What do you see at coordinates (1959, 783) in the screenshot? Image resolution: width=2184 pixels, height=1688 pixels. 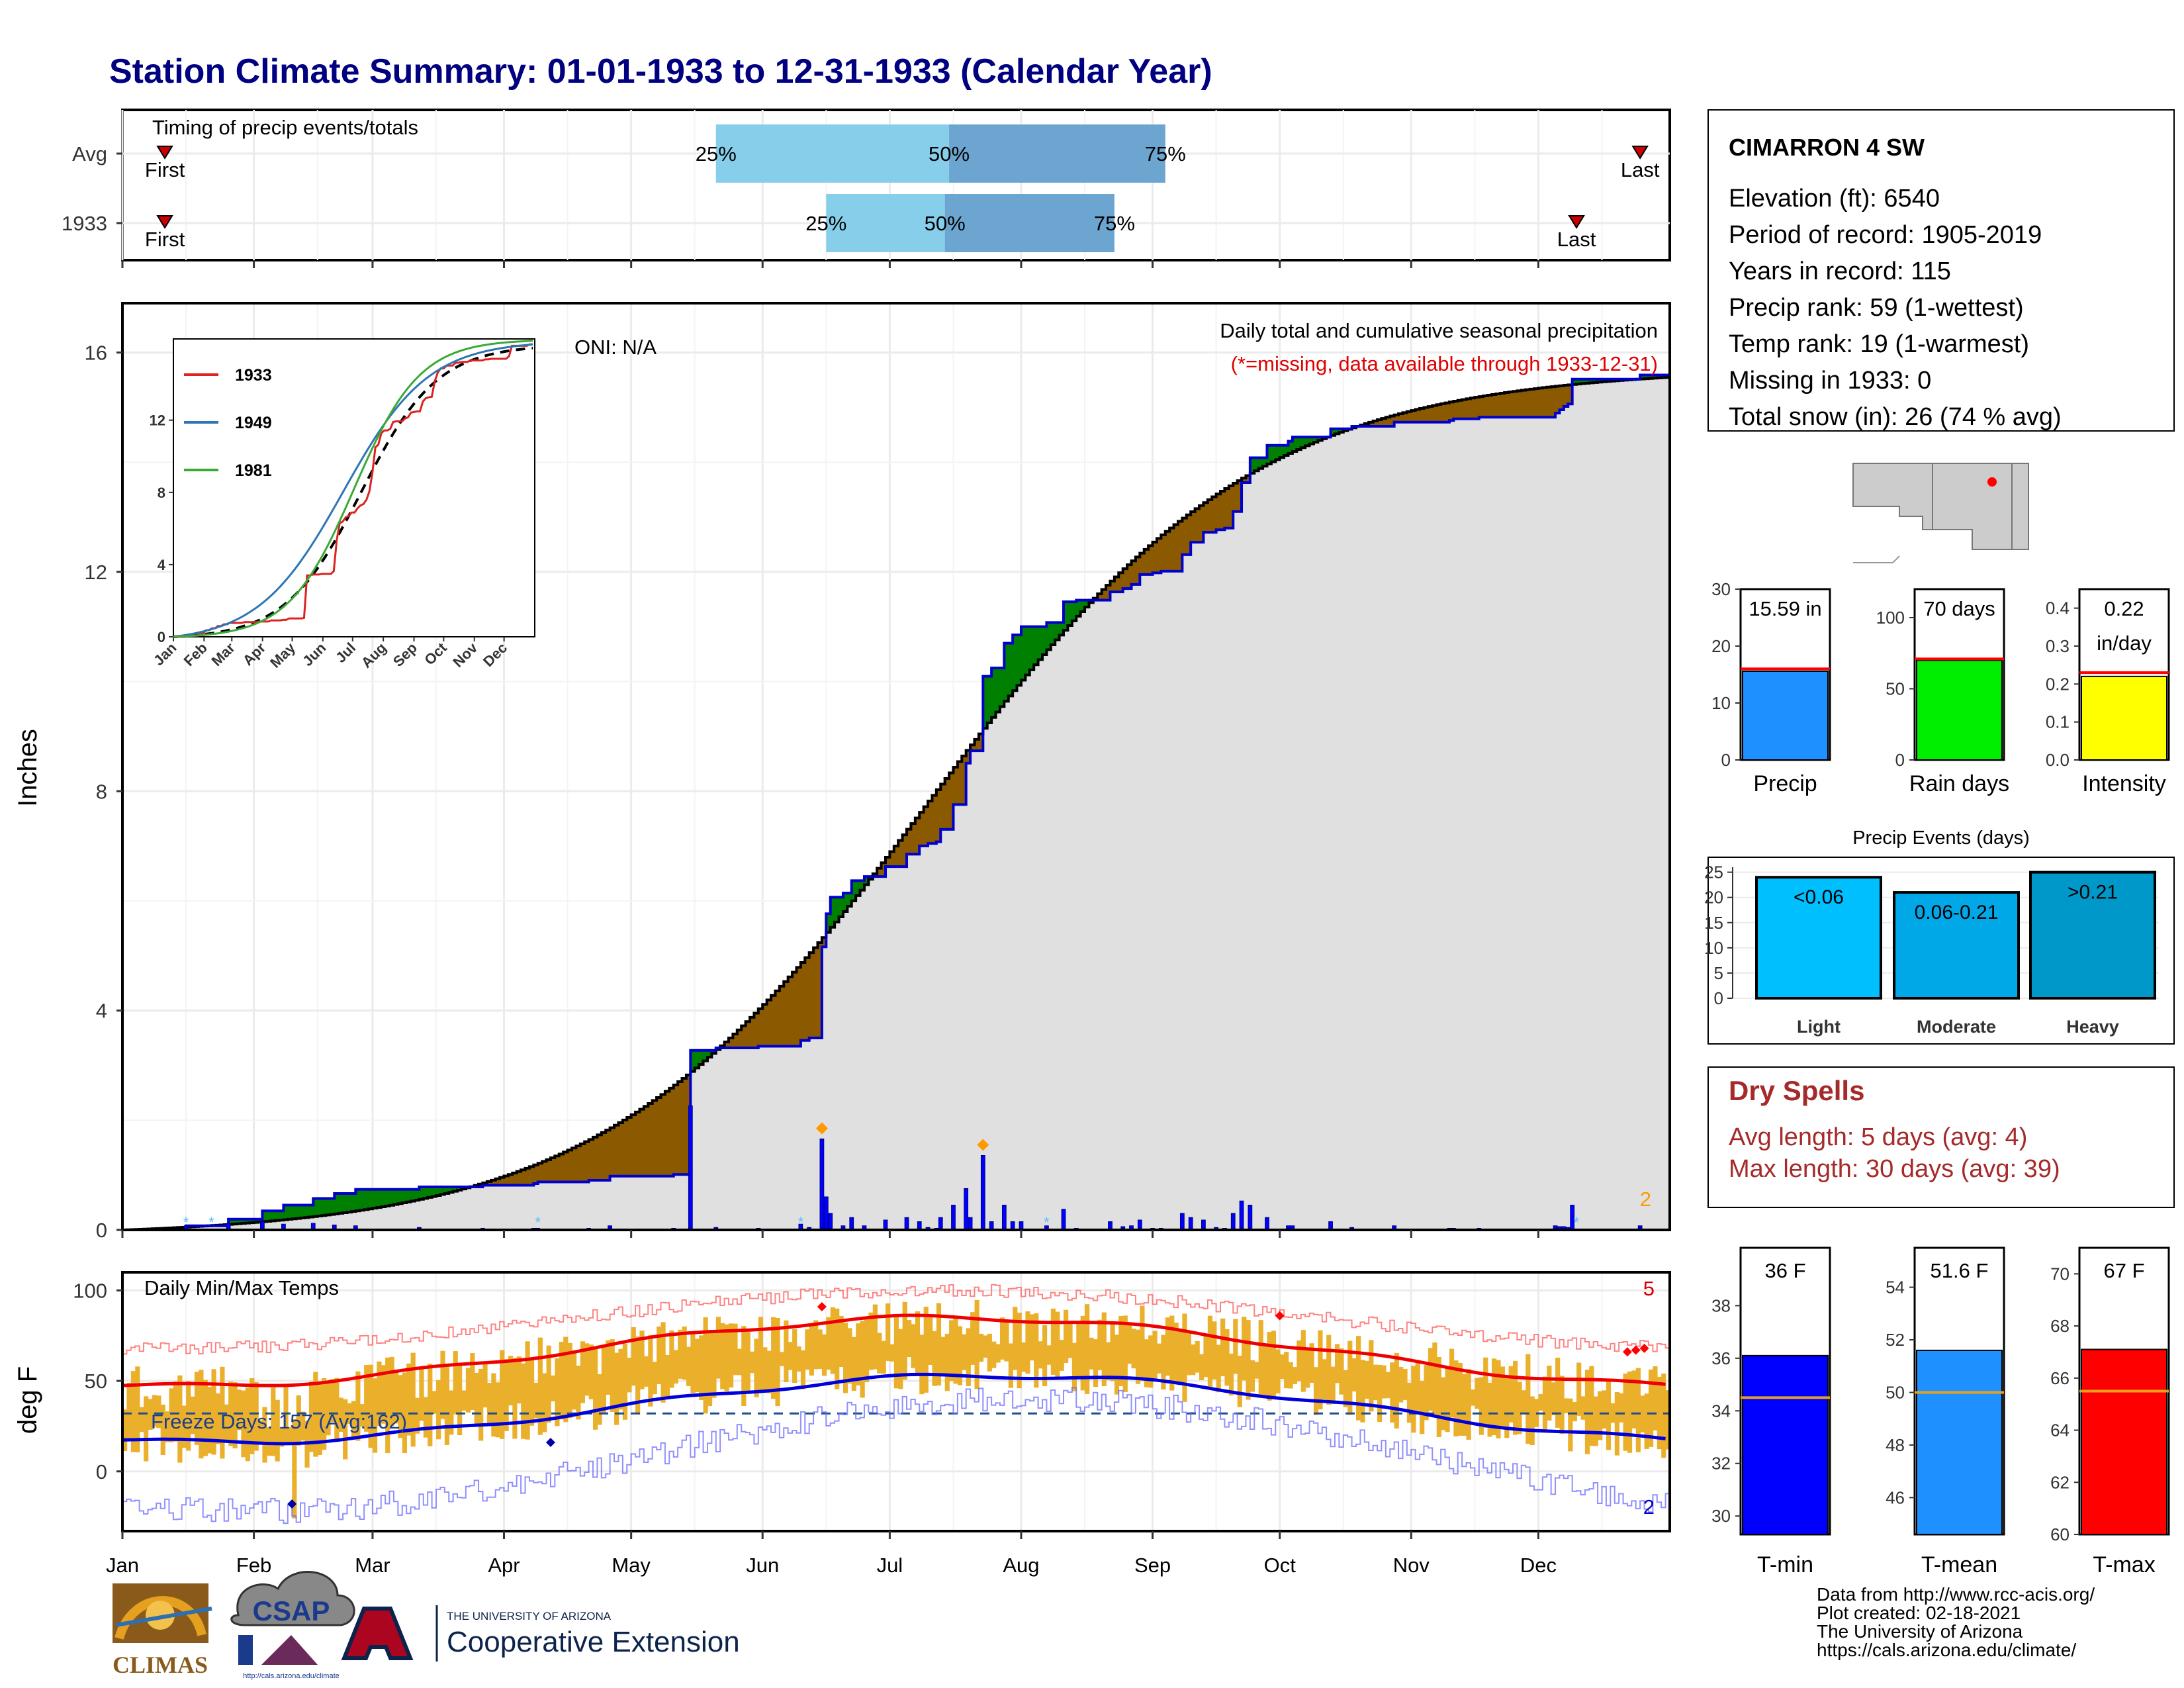 I see `mini-bar-label: Rain days` at bounding box center [1959, 783].